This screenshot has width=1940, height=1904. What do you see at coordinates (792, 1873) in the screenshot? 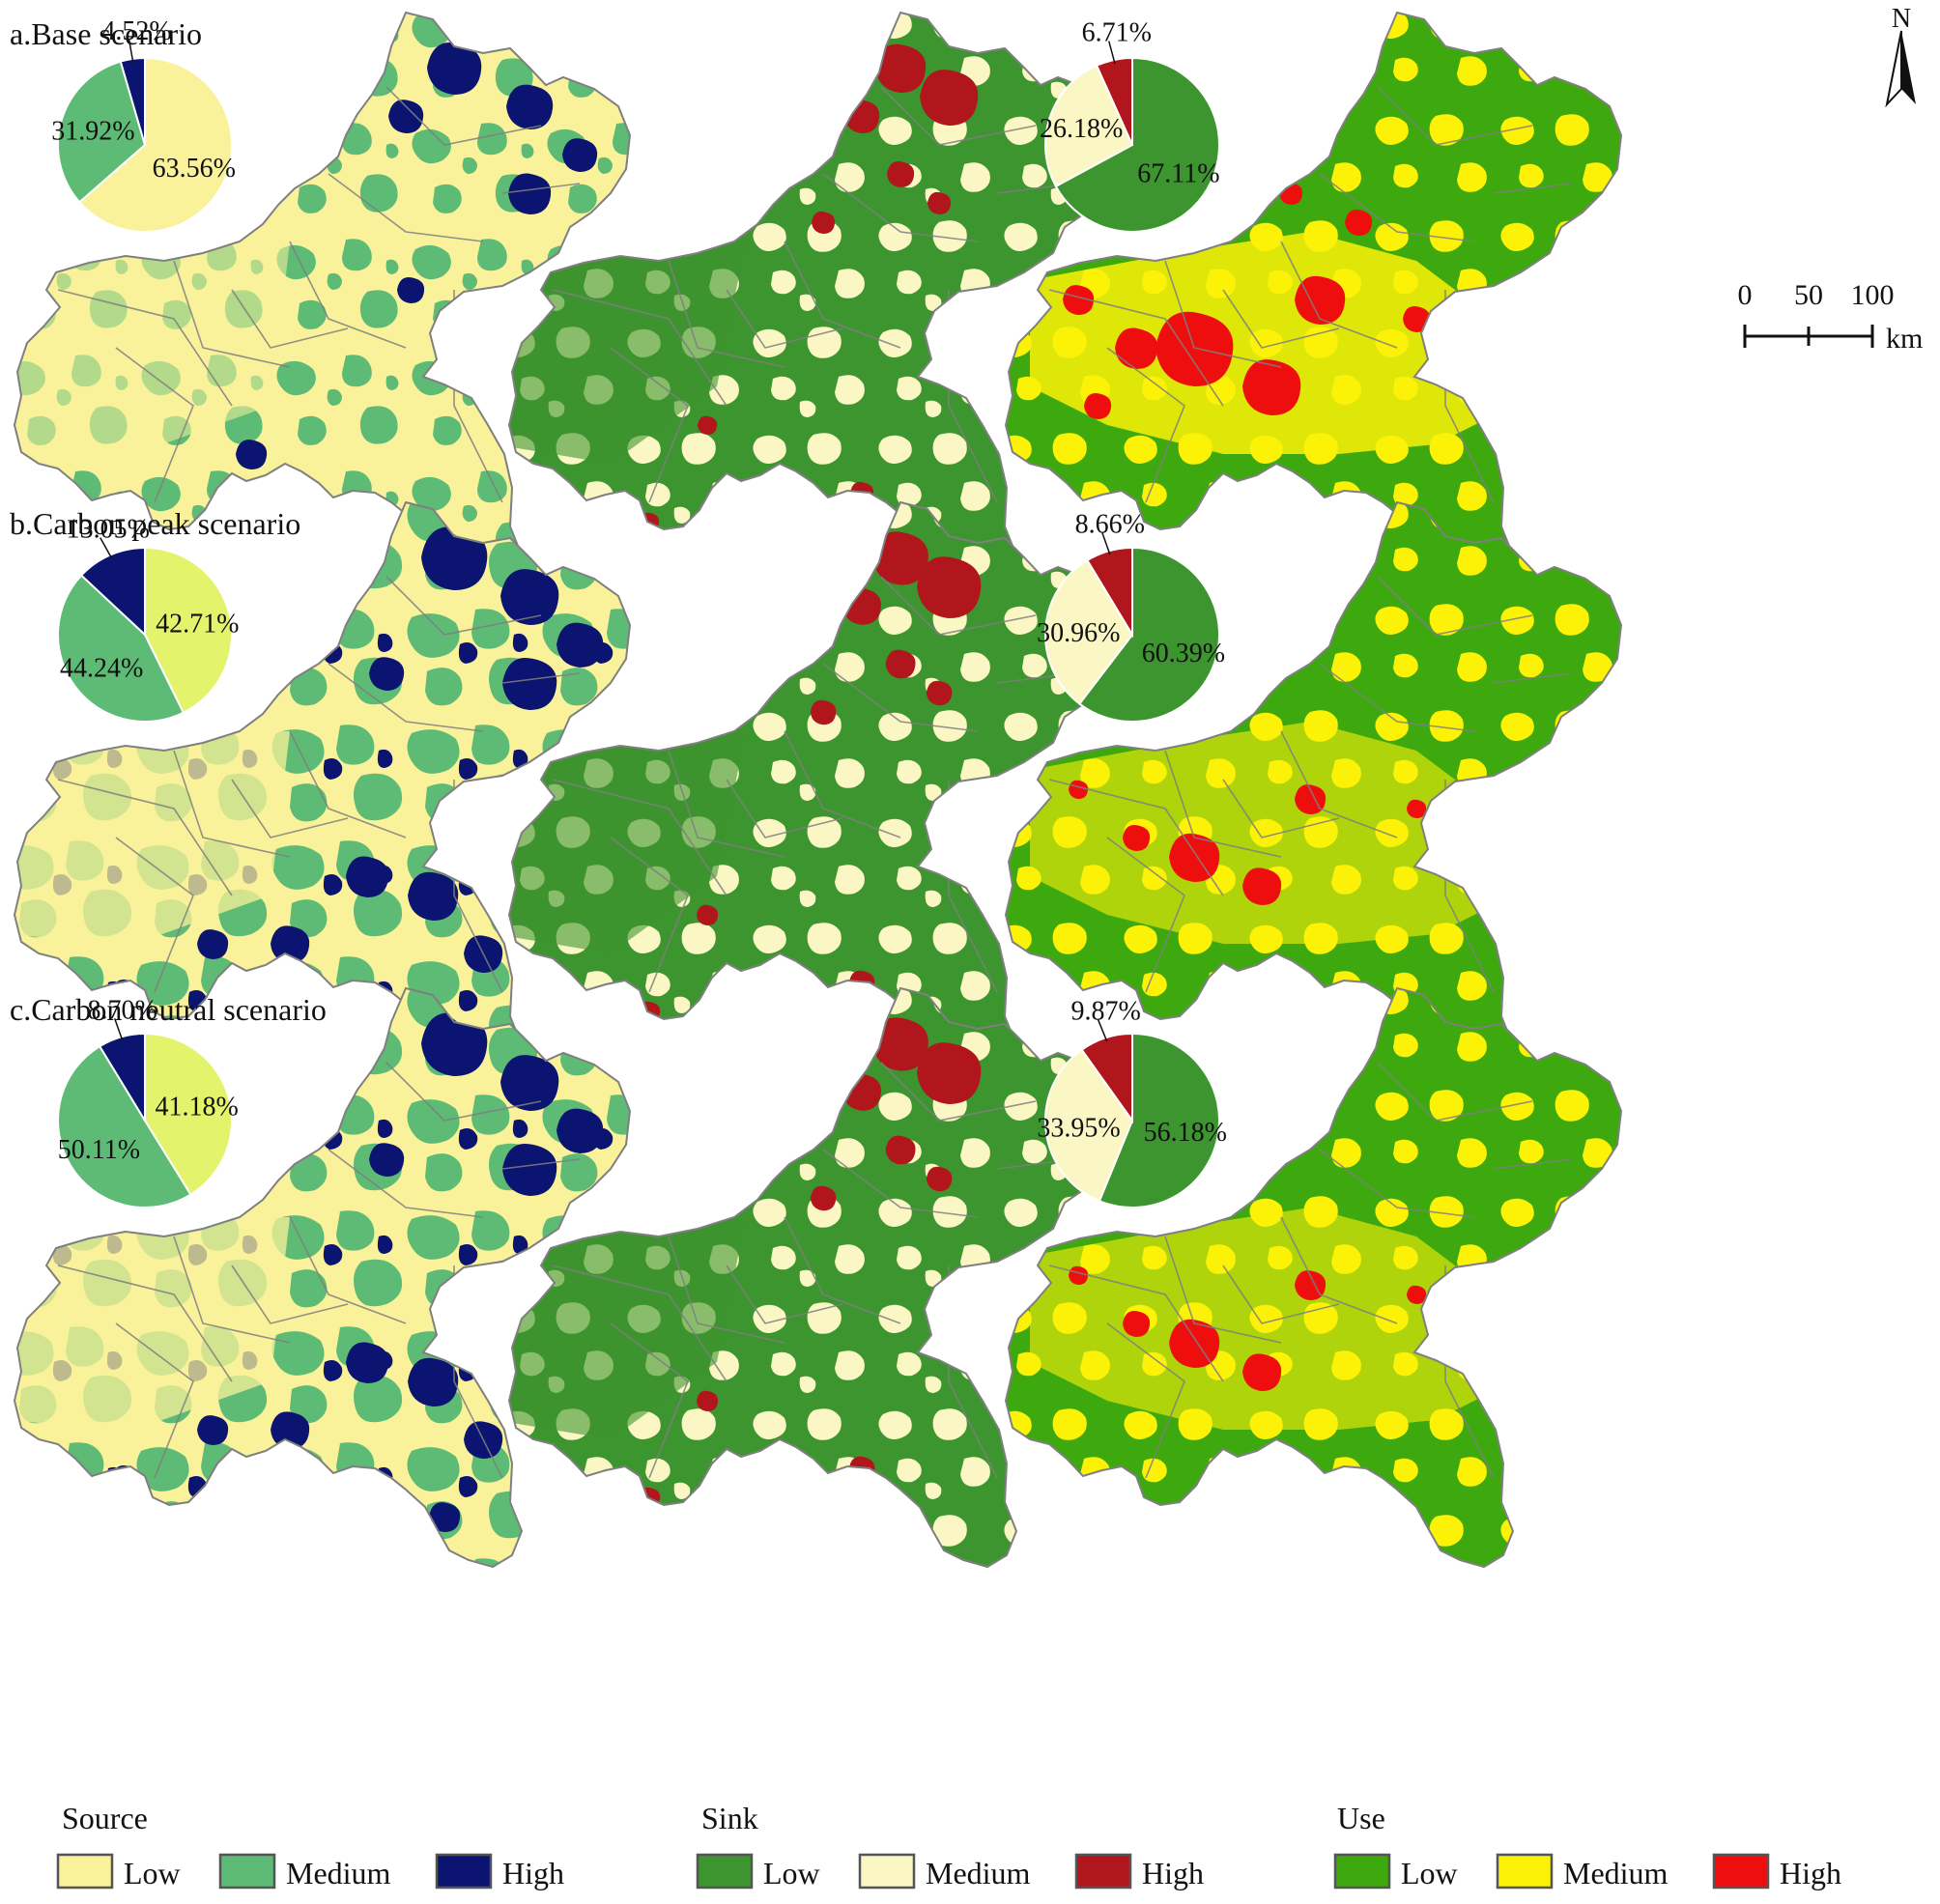
I see `legend-label-sink-low: Low` at bounding box center [792, 1873].